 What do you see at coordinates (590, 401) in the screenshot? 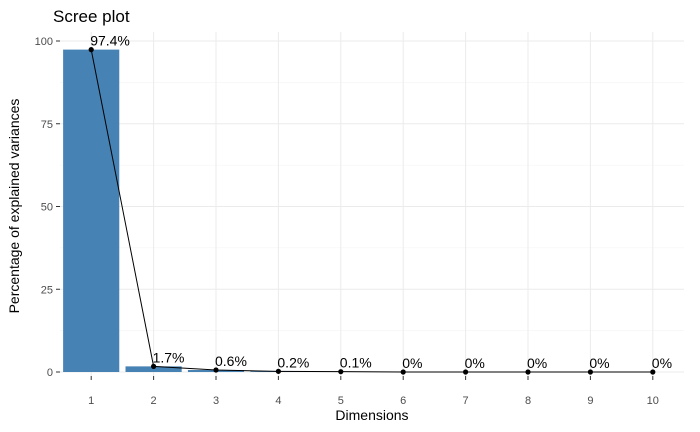
I see `x-tick-label: 9` at bounding box center [590, 401].